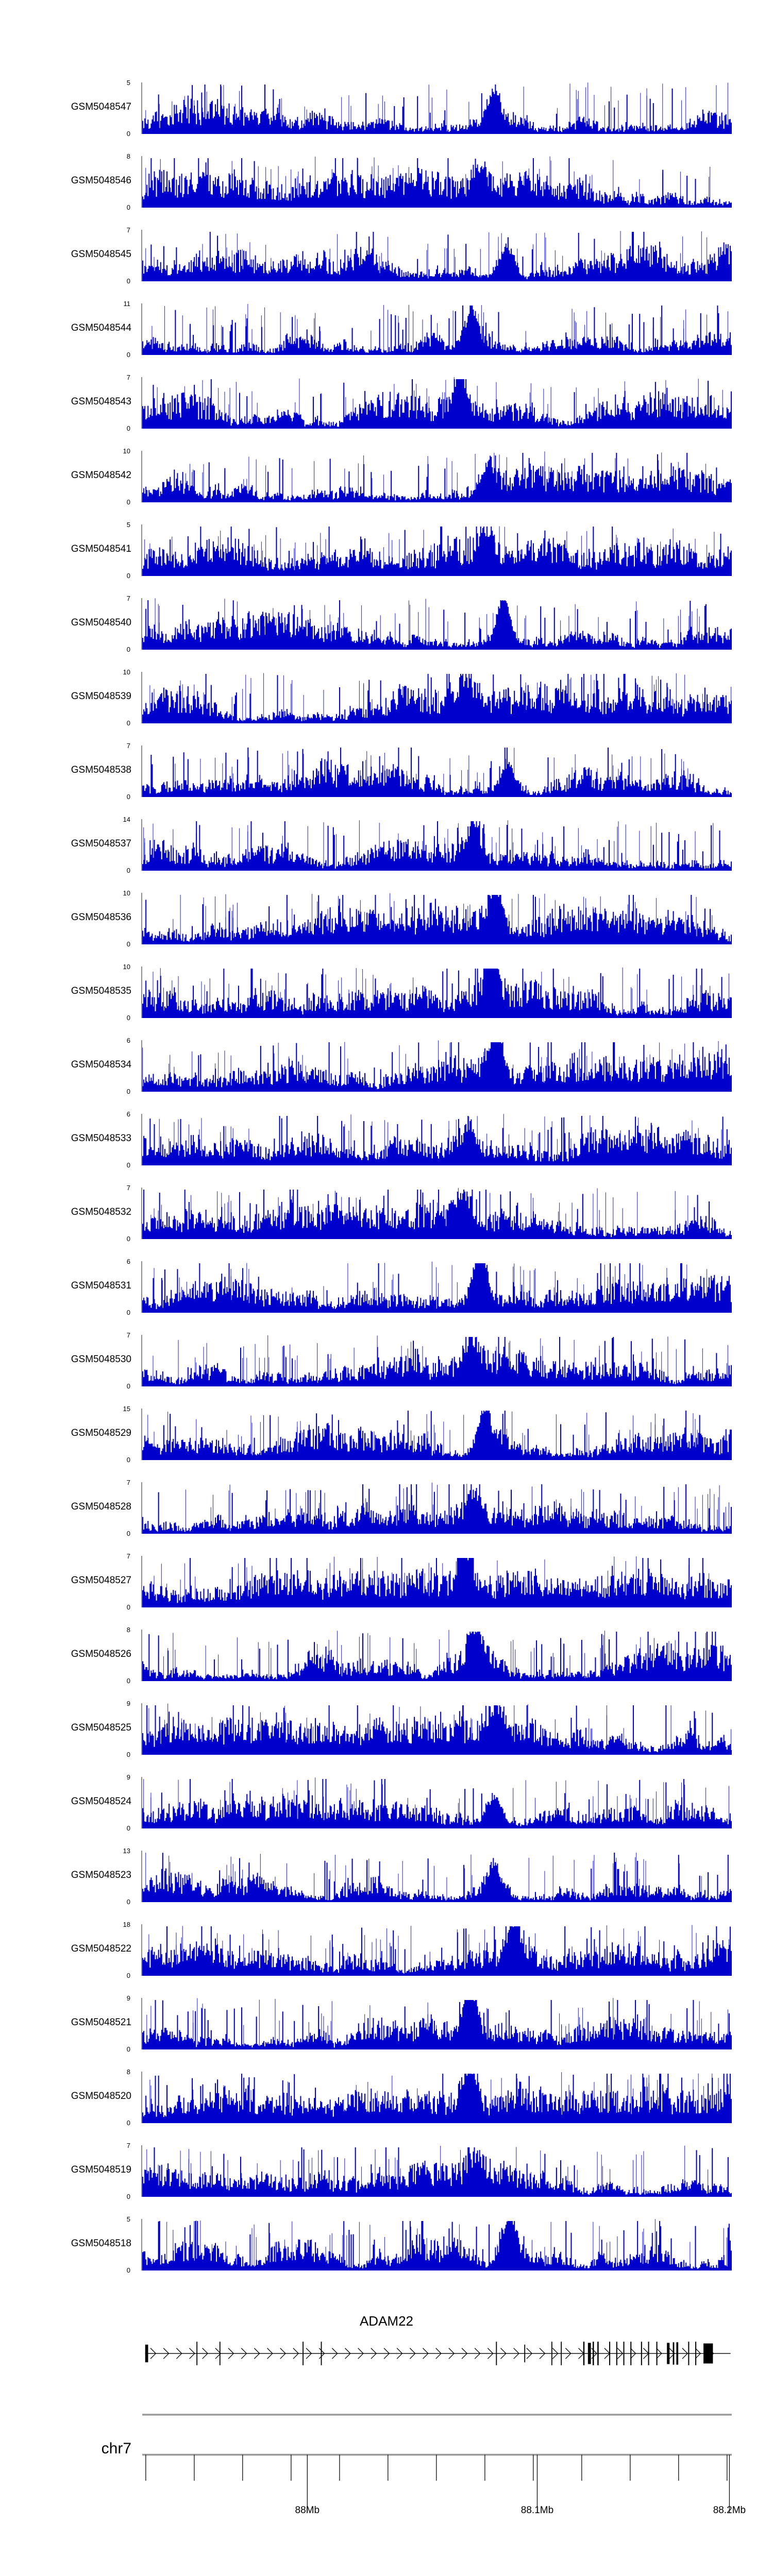 This screenshot has height=2576, width=773. I want to click on coverage-track: GSM5048527 7 0, so click(386, 1582).